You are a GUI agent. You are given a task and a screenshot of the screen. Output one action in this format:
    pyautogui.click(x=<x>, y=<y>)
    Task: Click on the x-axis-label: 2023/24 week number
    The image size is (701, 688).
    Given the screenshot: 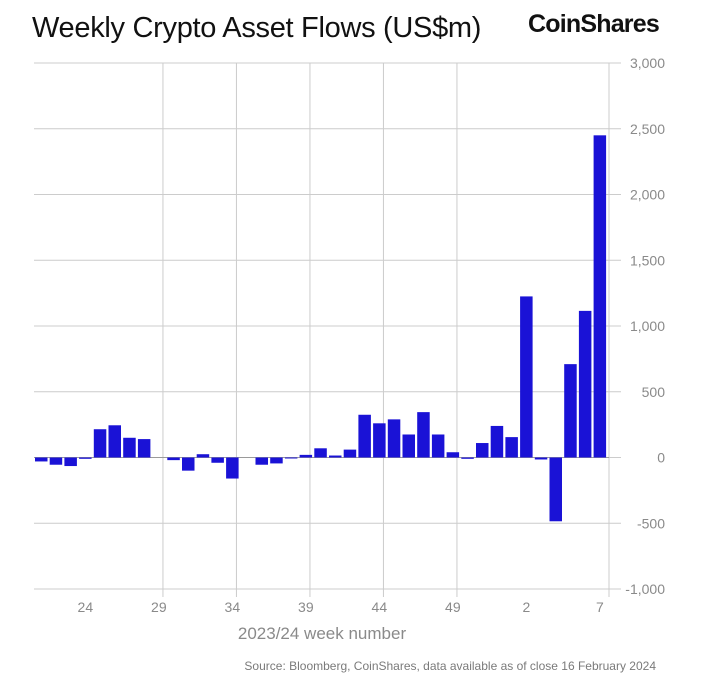 What is the action you would take?
    pyautogui.click(x=322, y=633)
    